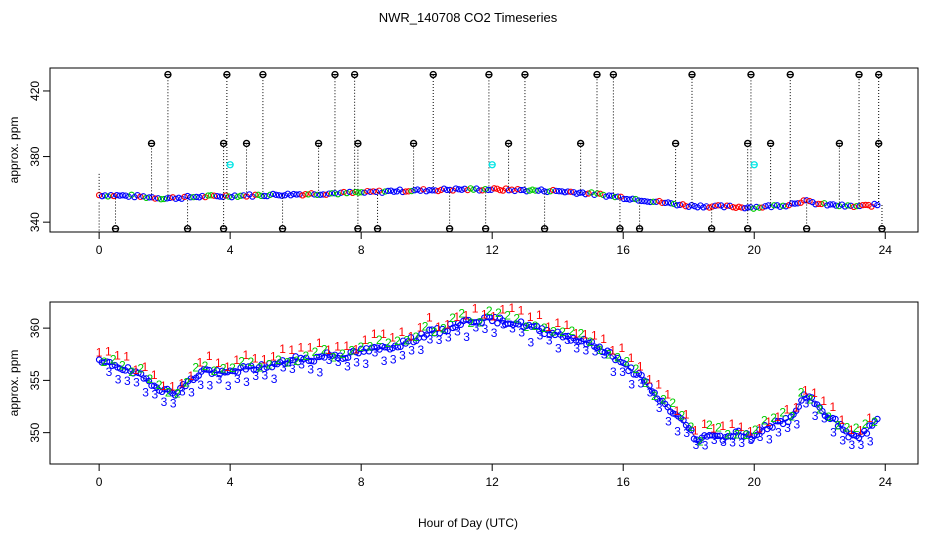  I want to click on x-tick-label: 0, so click(99, 250).